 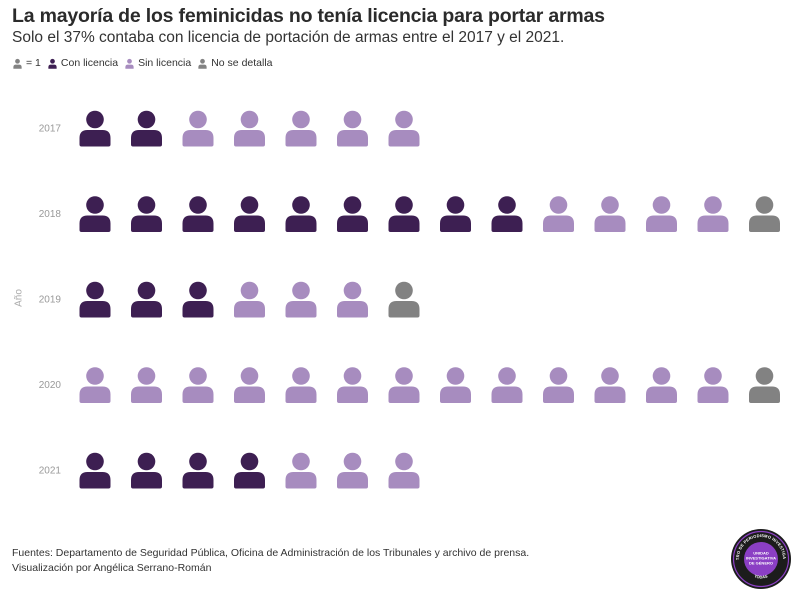 I want to click on logo-text-center-3: DE GÉNERO, so click(x=761, y=563).